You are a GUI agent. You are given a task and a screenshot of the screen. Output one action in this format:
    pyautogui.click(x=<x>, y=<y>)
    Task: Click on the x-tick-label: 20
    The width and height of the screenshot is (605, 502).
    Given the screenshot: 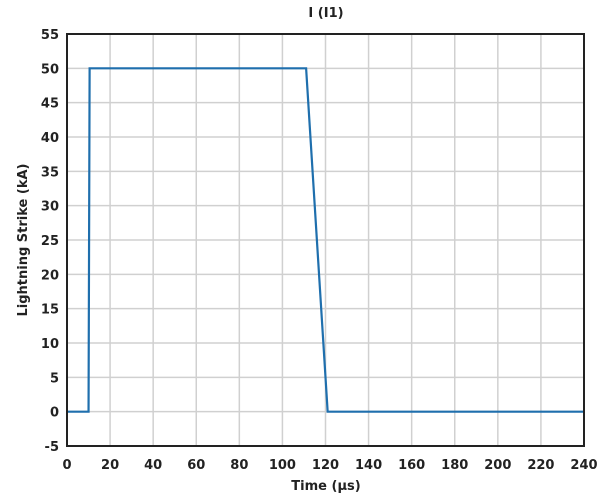 What is the action you would take?
    pyautogui.click(x=110, y=465)
    